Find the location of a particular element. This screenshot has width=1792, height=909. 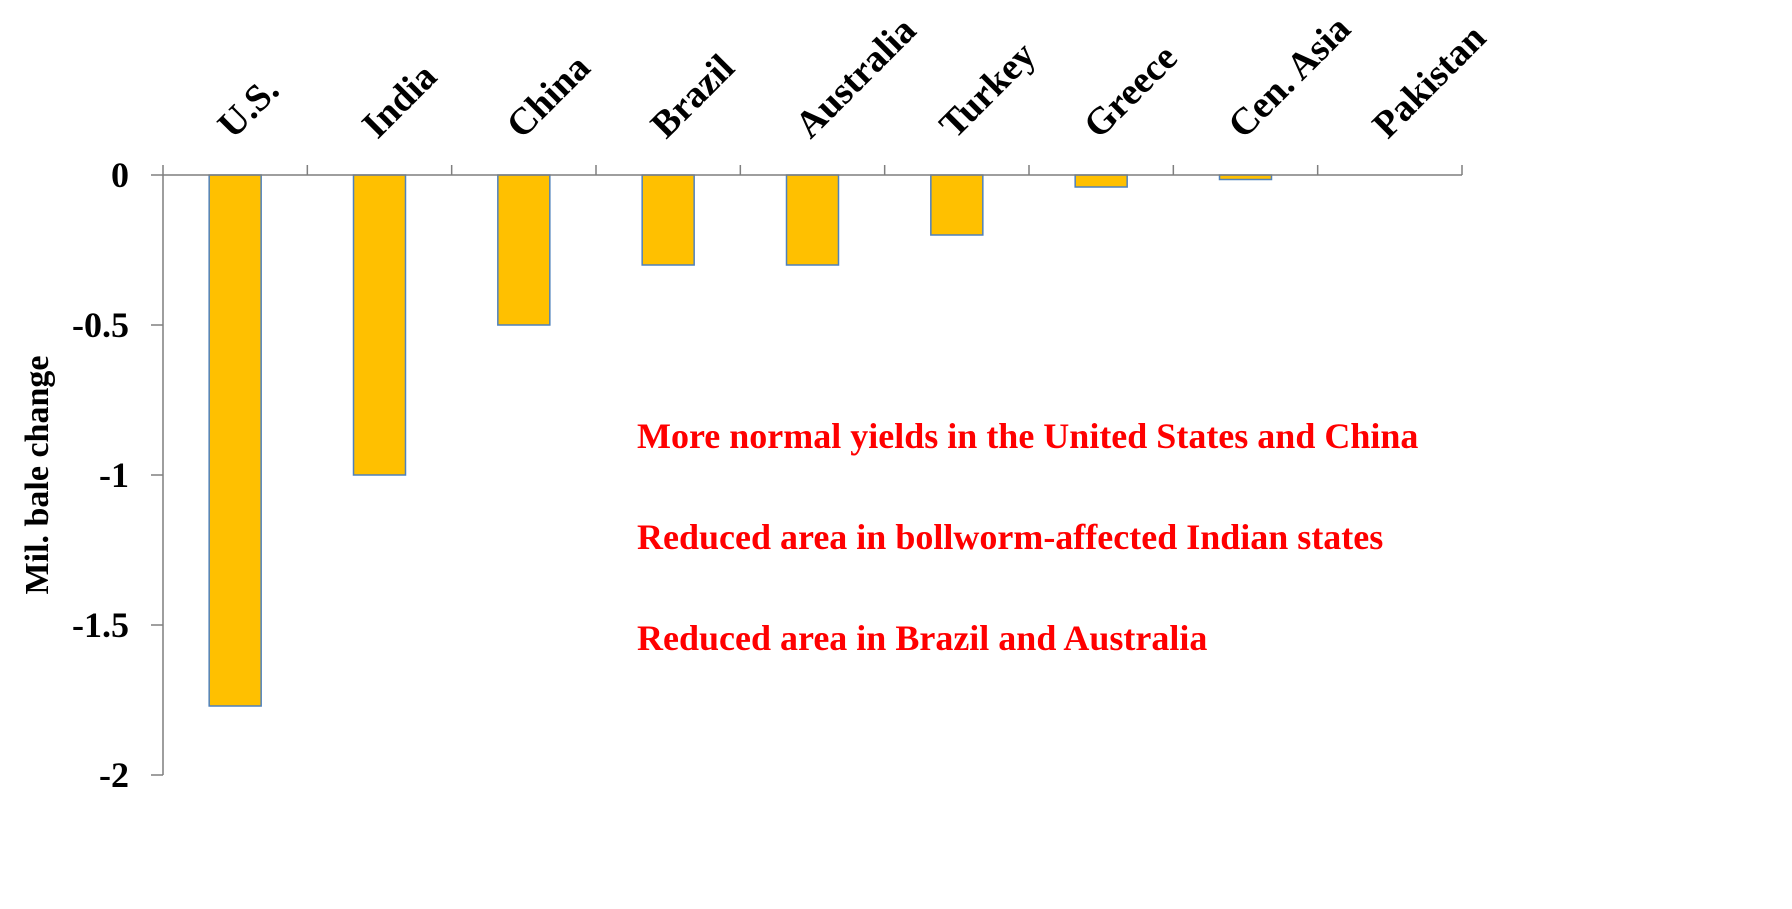

annotation-text-3: Reduced area in Brazil and Australia is located at coordinates (922, 638).